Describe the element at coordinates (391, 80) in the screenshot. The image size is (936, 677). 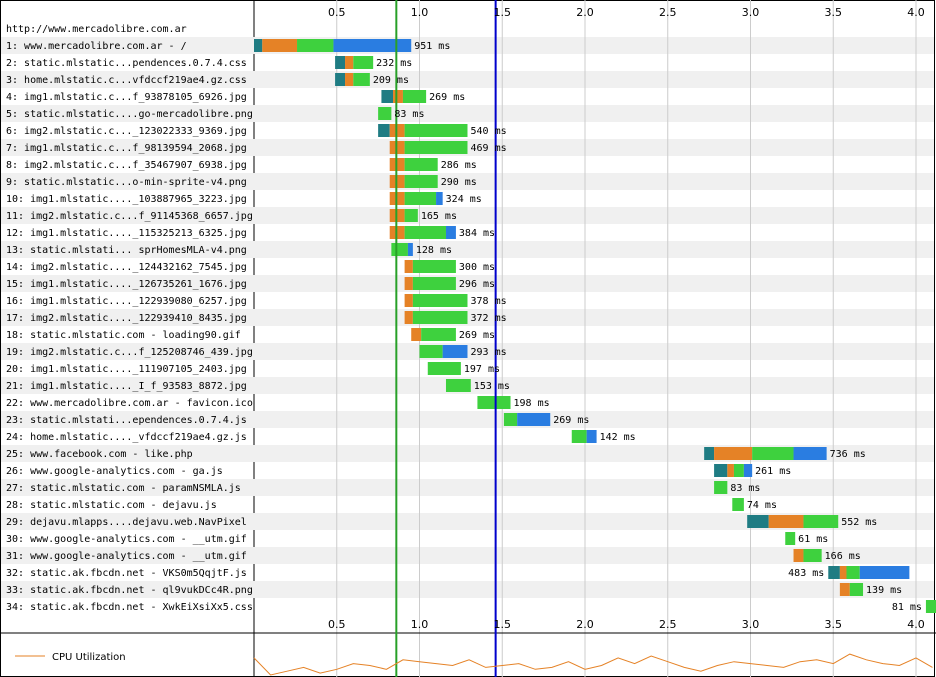
I see `request-duration: 209 ms` at that location.